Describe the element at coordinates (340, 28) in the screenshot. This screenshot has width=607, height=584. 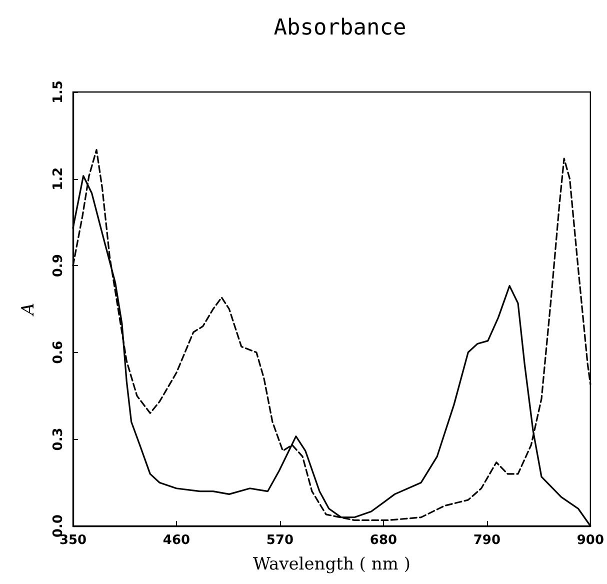
I see `chart-title: Absorbance` at that location.